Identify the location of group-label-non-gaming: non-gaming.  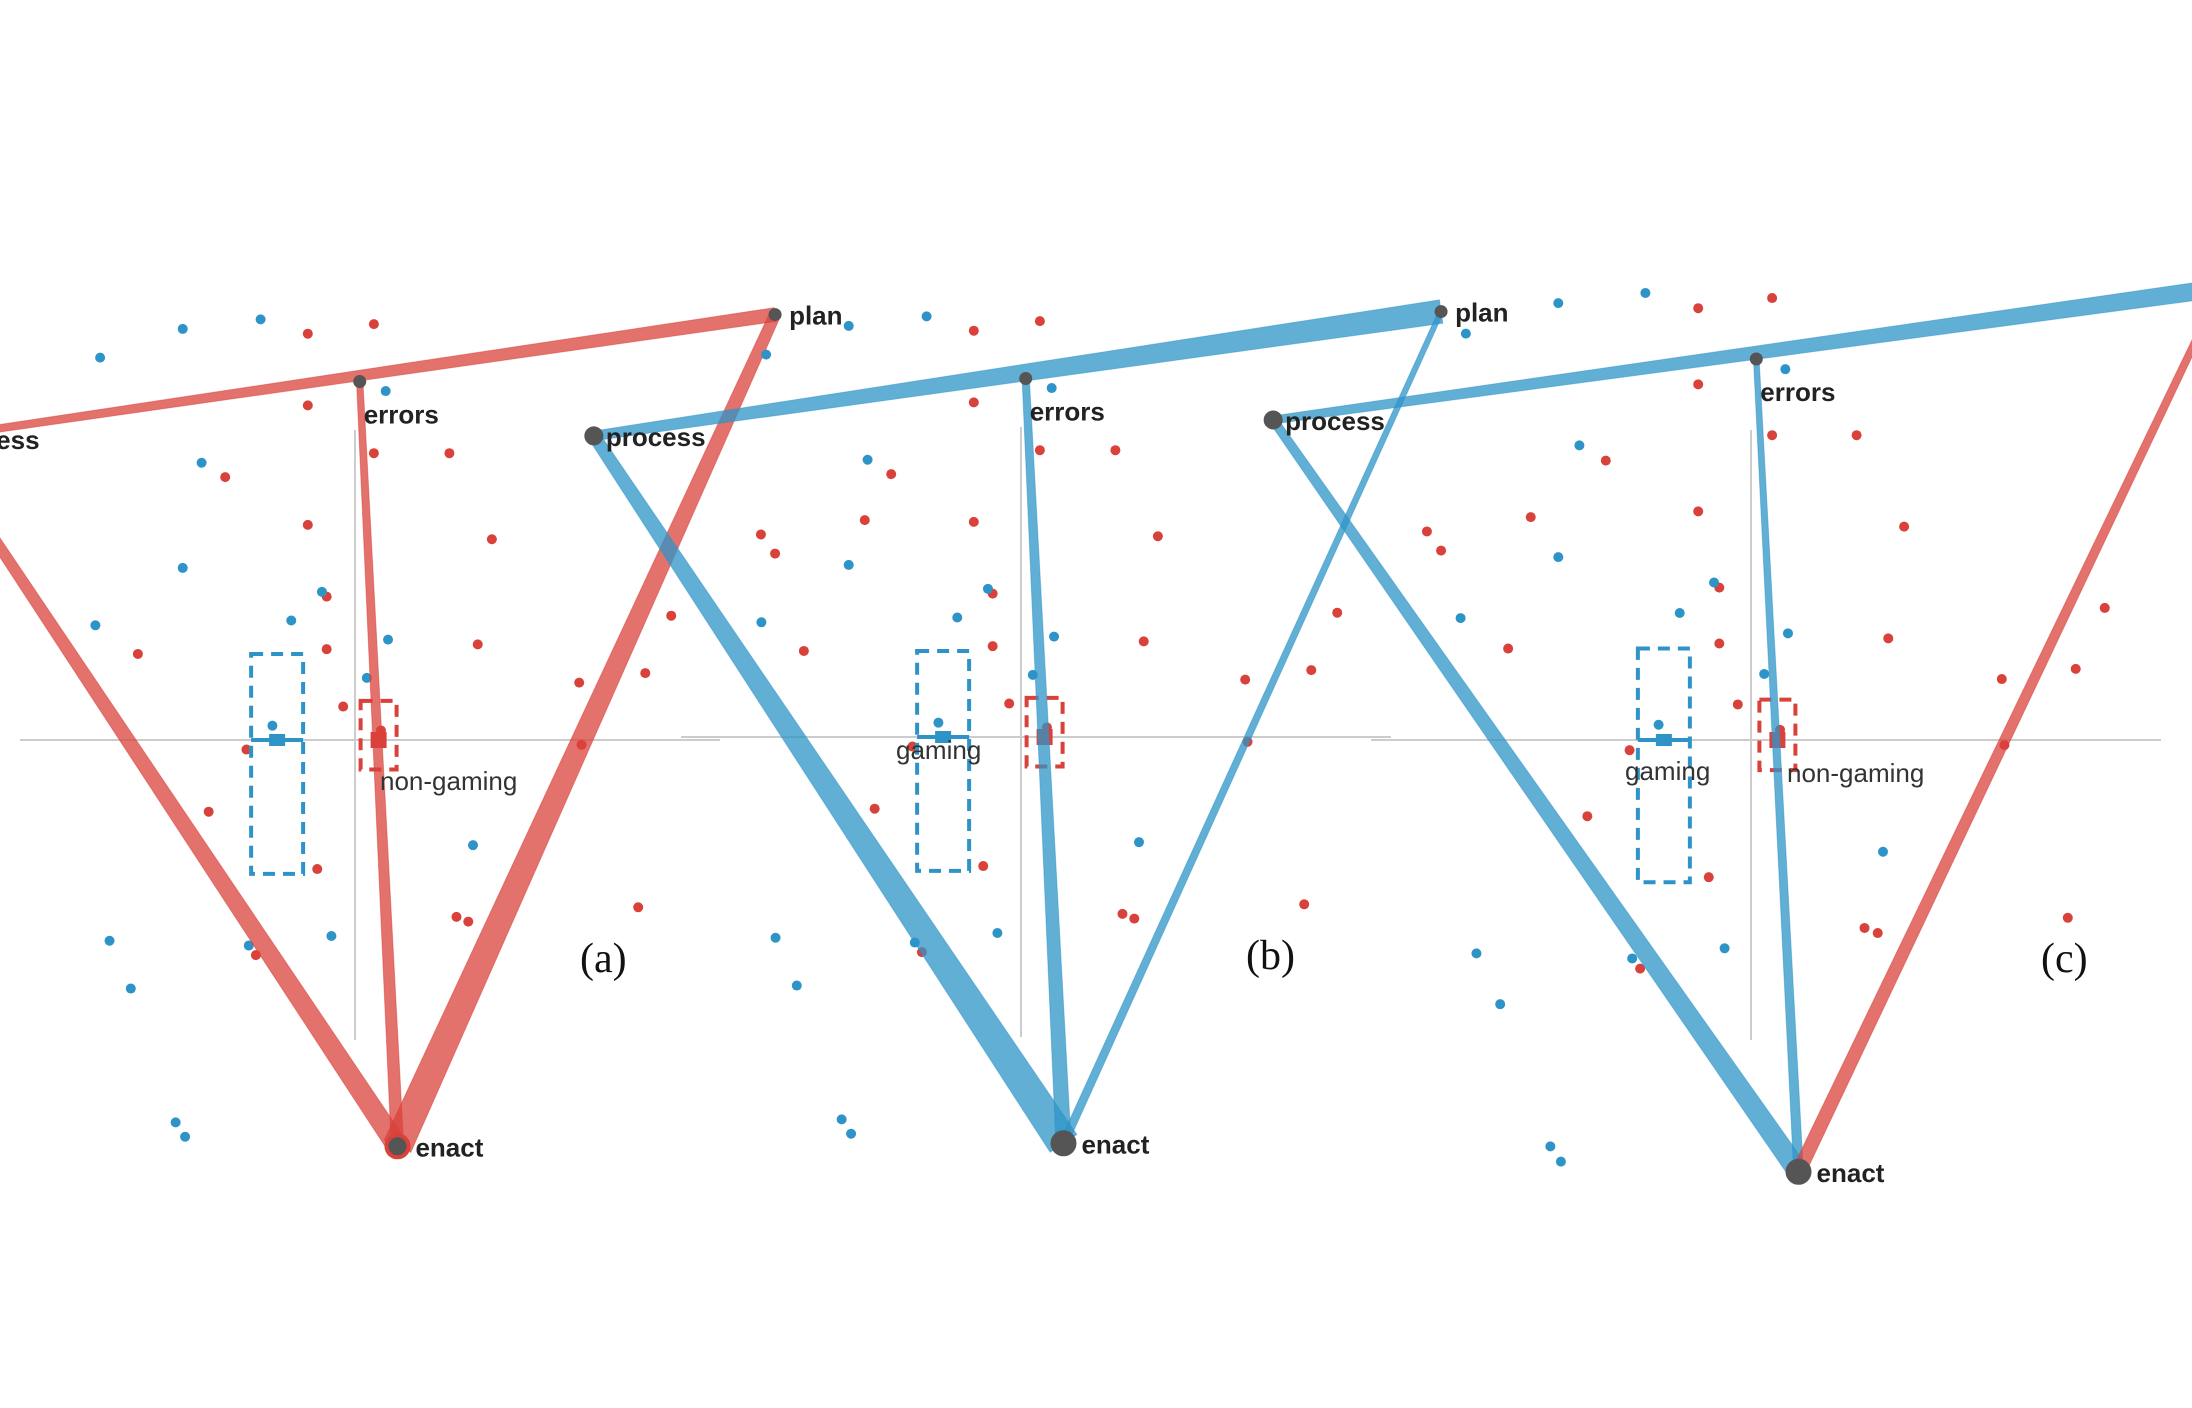
(1855, 773).